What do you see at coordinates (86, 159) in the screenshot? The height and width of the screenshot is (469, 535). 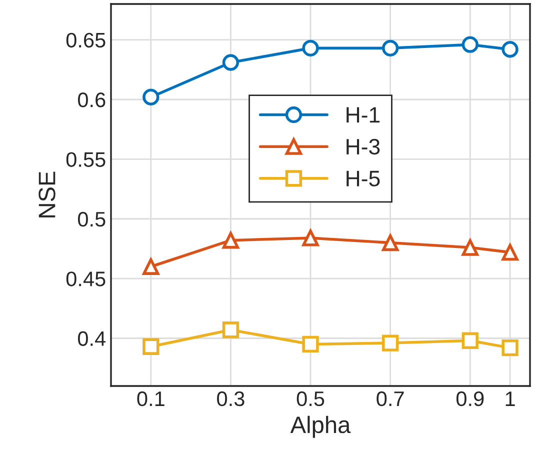 I see `y-tick-label: 0.55` at bounding box center [86, 159].